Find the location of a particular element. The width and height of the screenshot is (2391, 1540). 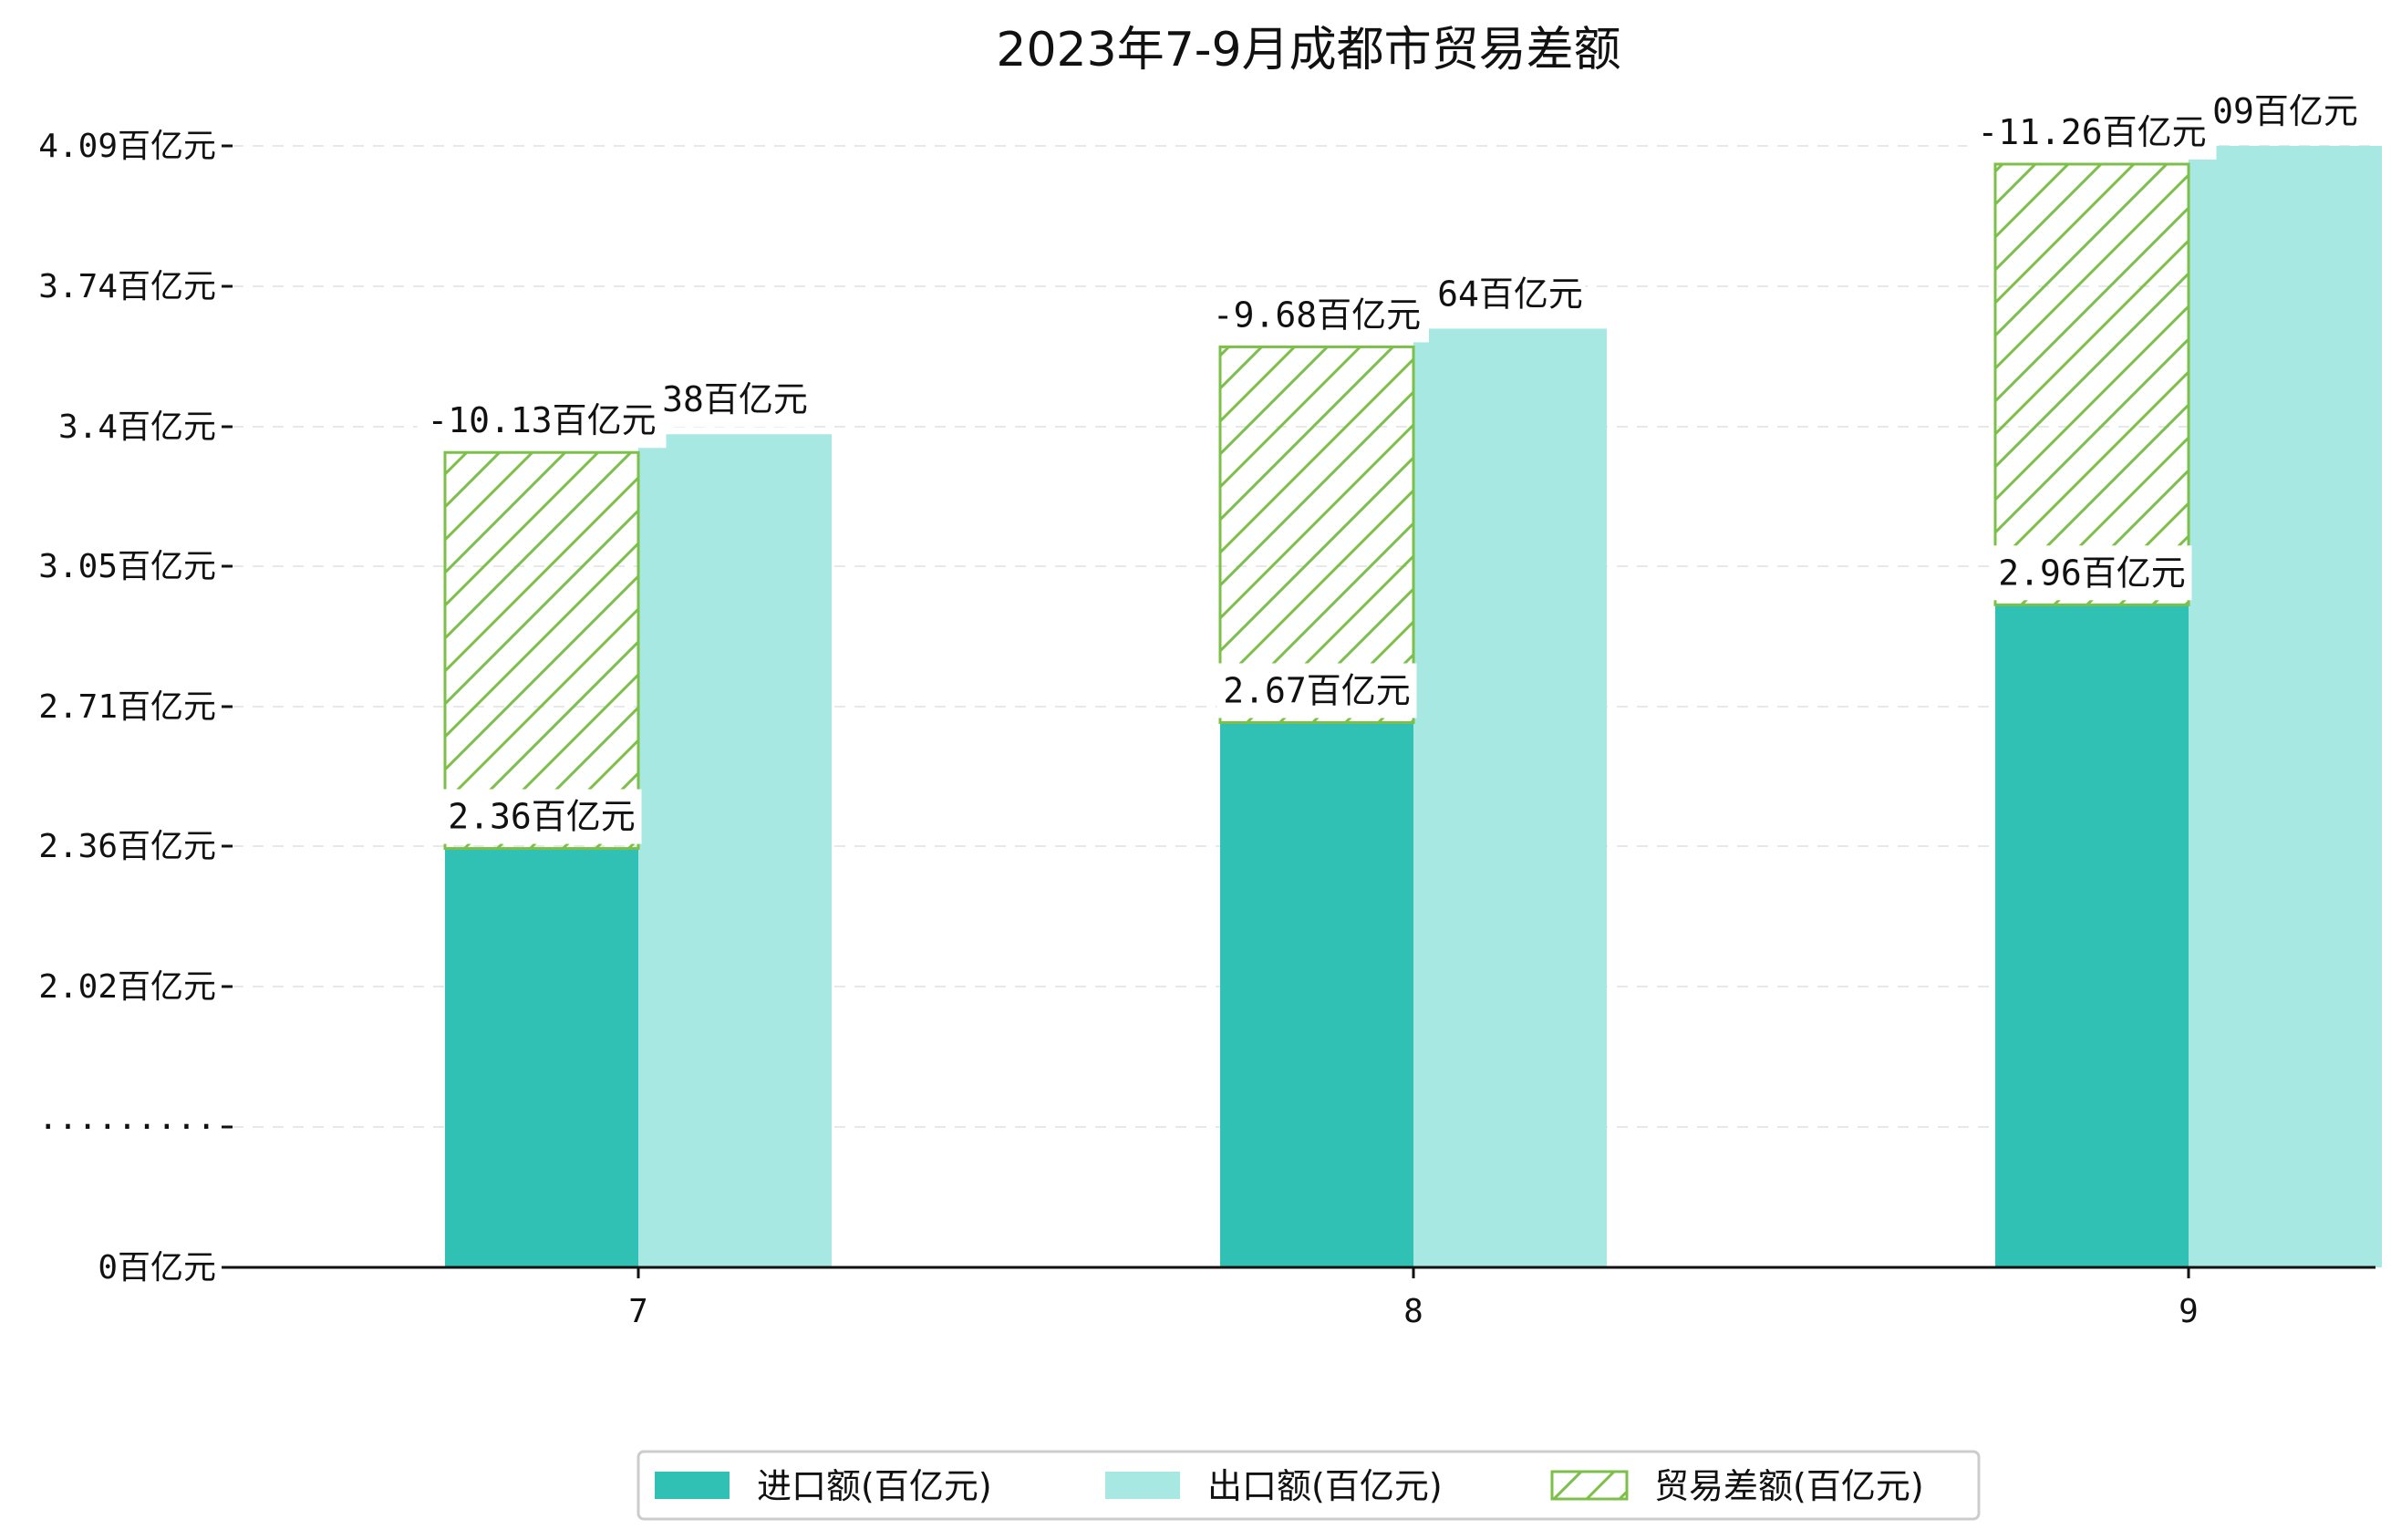

data-label: 38百亿元 is located at coordinates (735, 399).